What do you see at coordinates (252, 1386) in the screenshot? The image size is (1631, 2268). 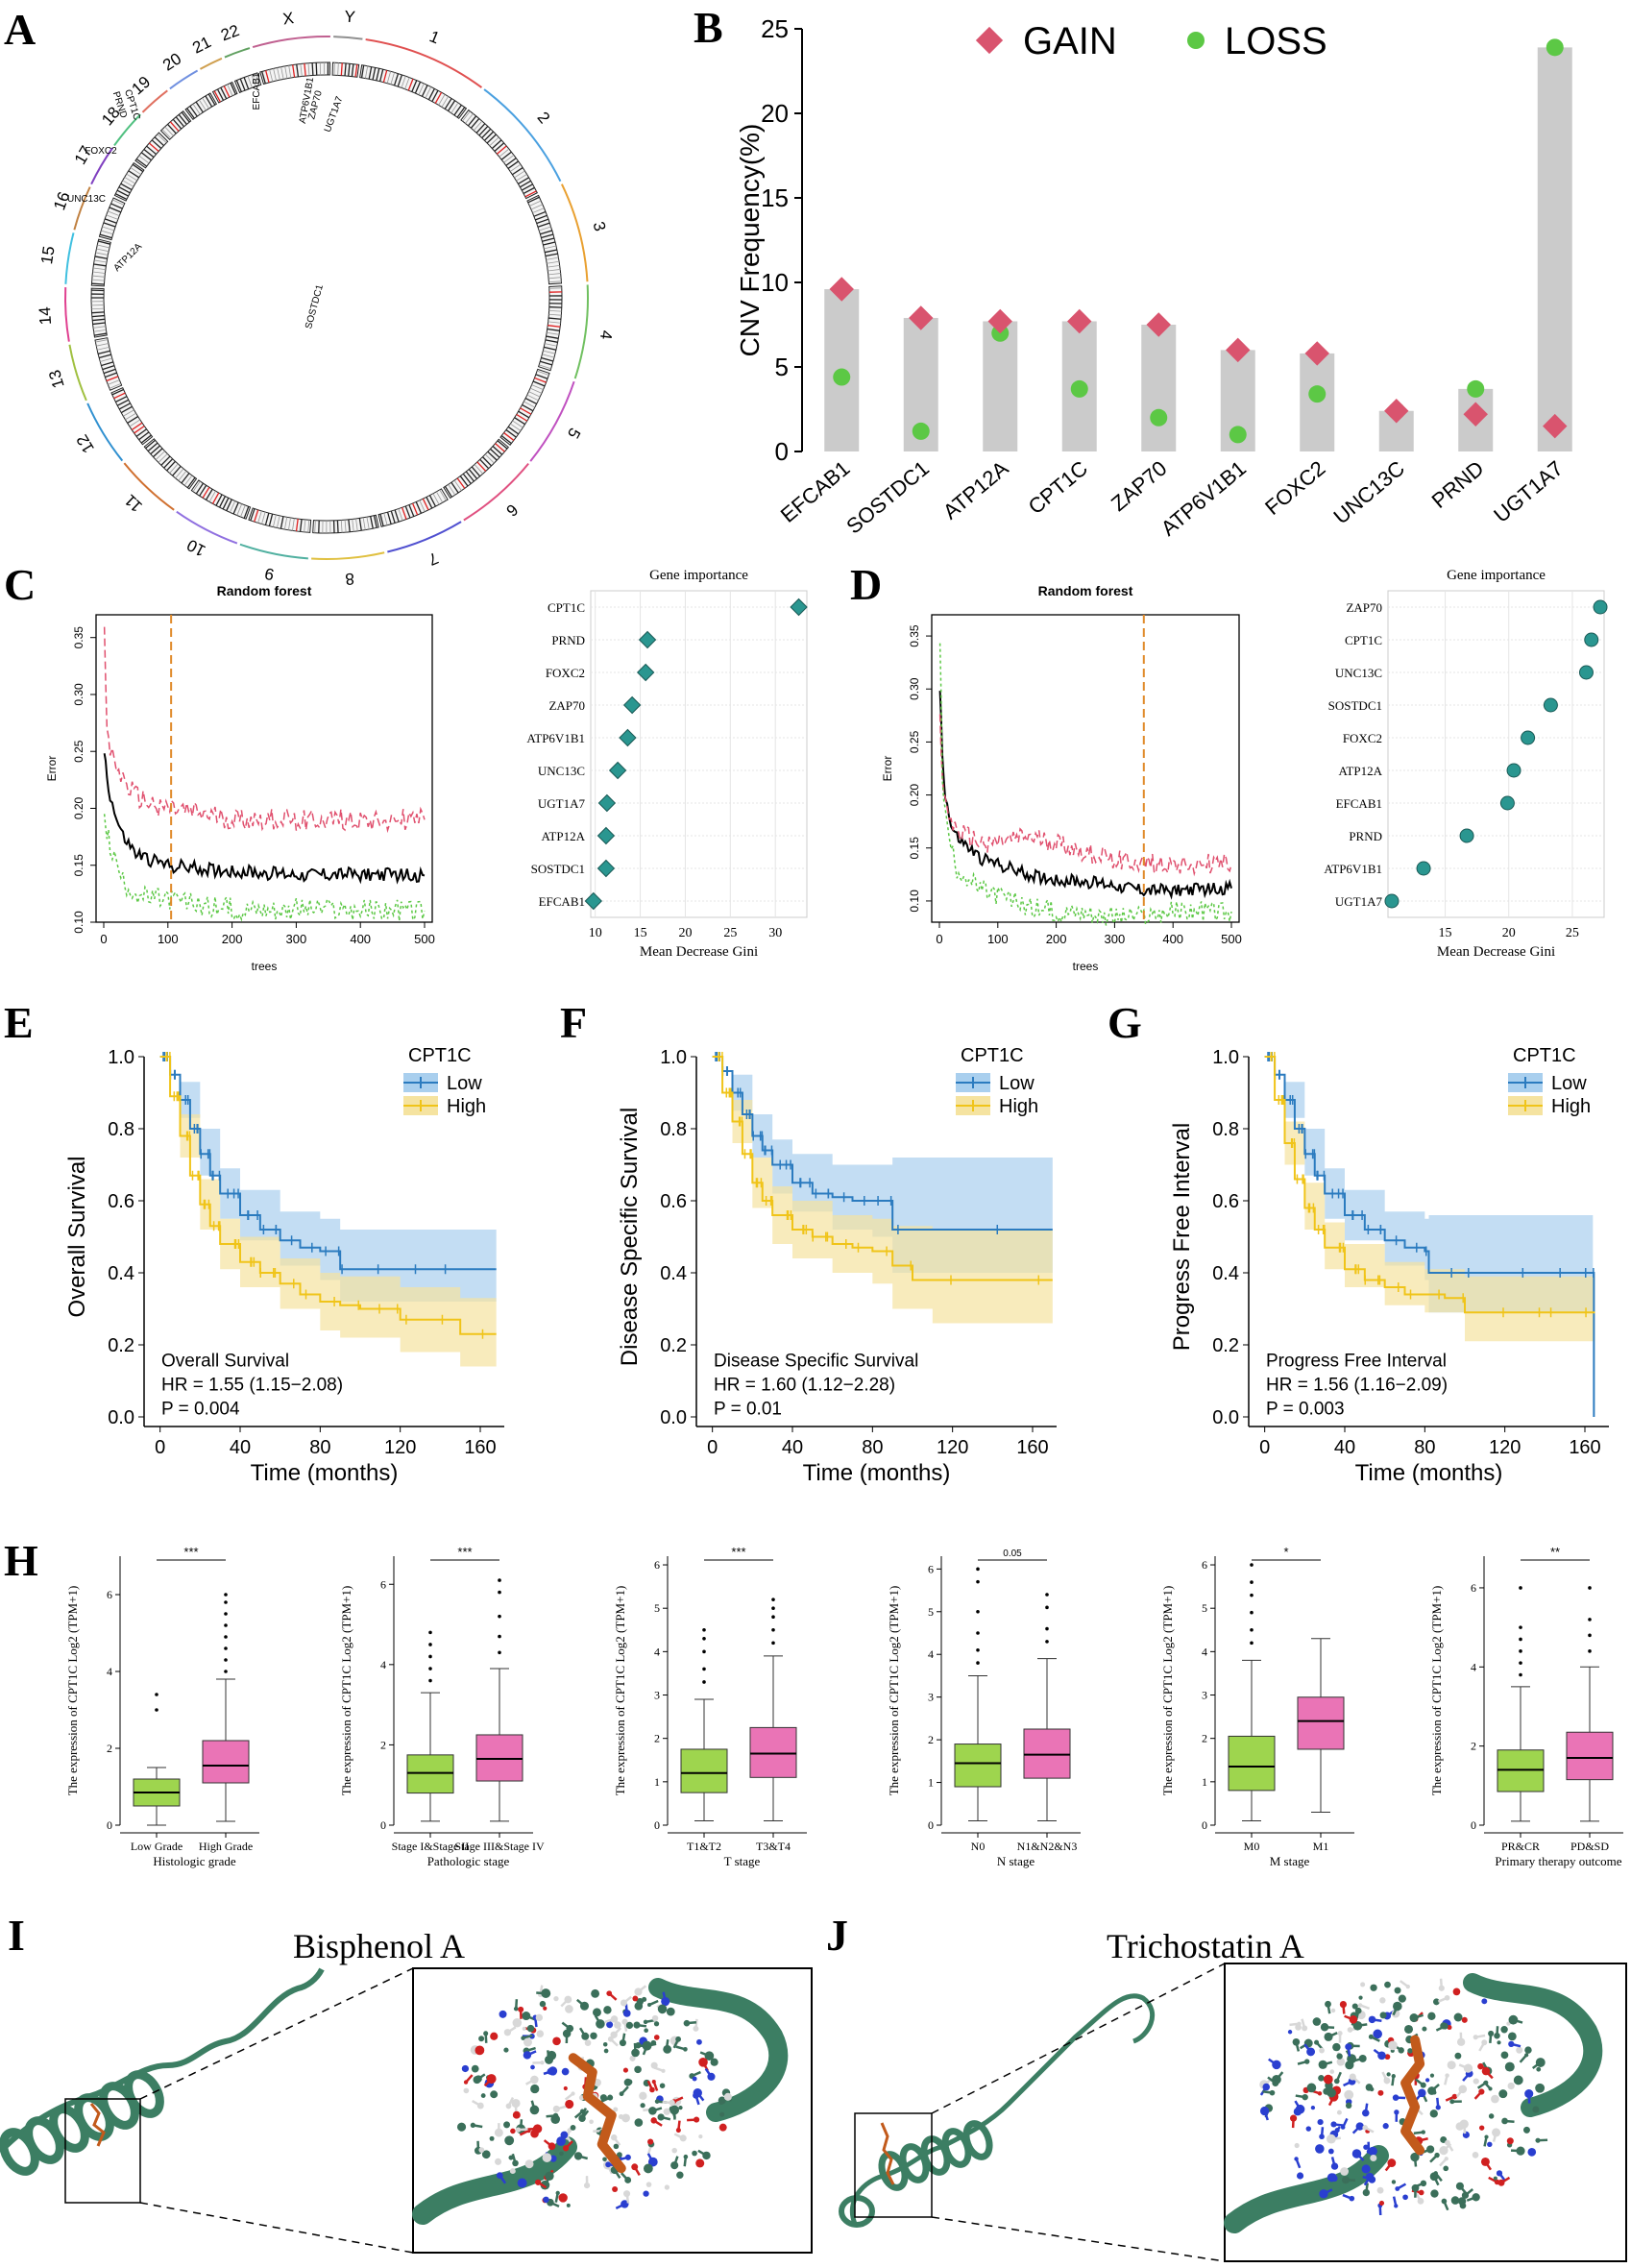 I see `annotation-text: HR = 1.55 (1.15−2.08)` at bounding box center [252, 1386].